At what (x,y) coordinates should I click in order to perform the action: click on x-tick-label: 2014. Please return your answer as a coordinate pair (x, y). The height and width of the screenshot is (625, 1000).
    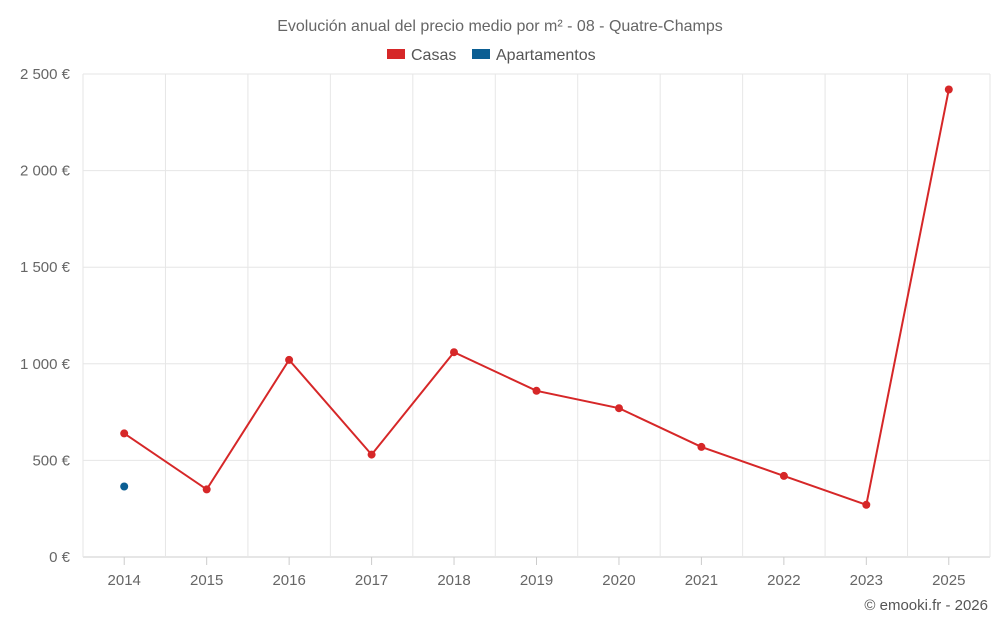
    Looking at the image, I should click on (124, 580).